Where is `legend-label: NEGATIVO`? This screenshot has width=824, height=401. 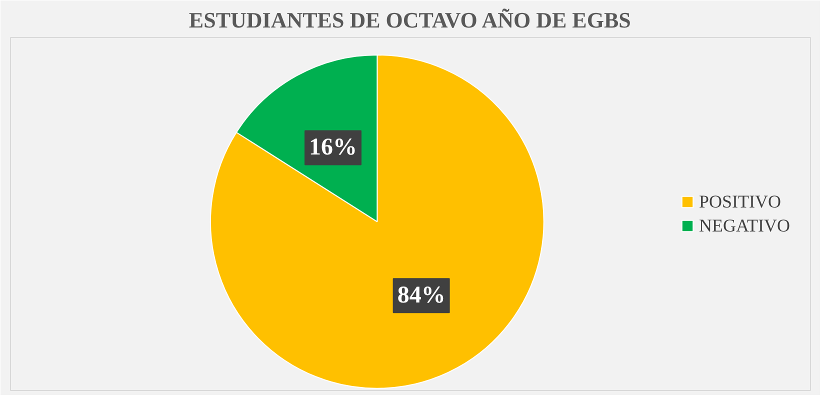 legend-label: NEGATIVO is located at coordinates (744, 225).